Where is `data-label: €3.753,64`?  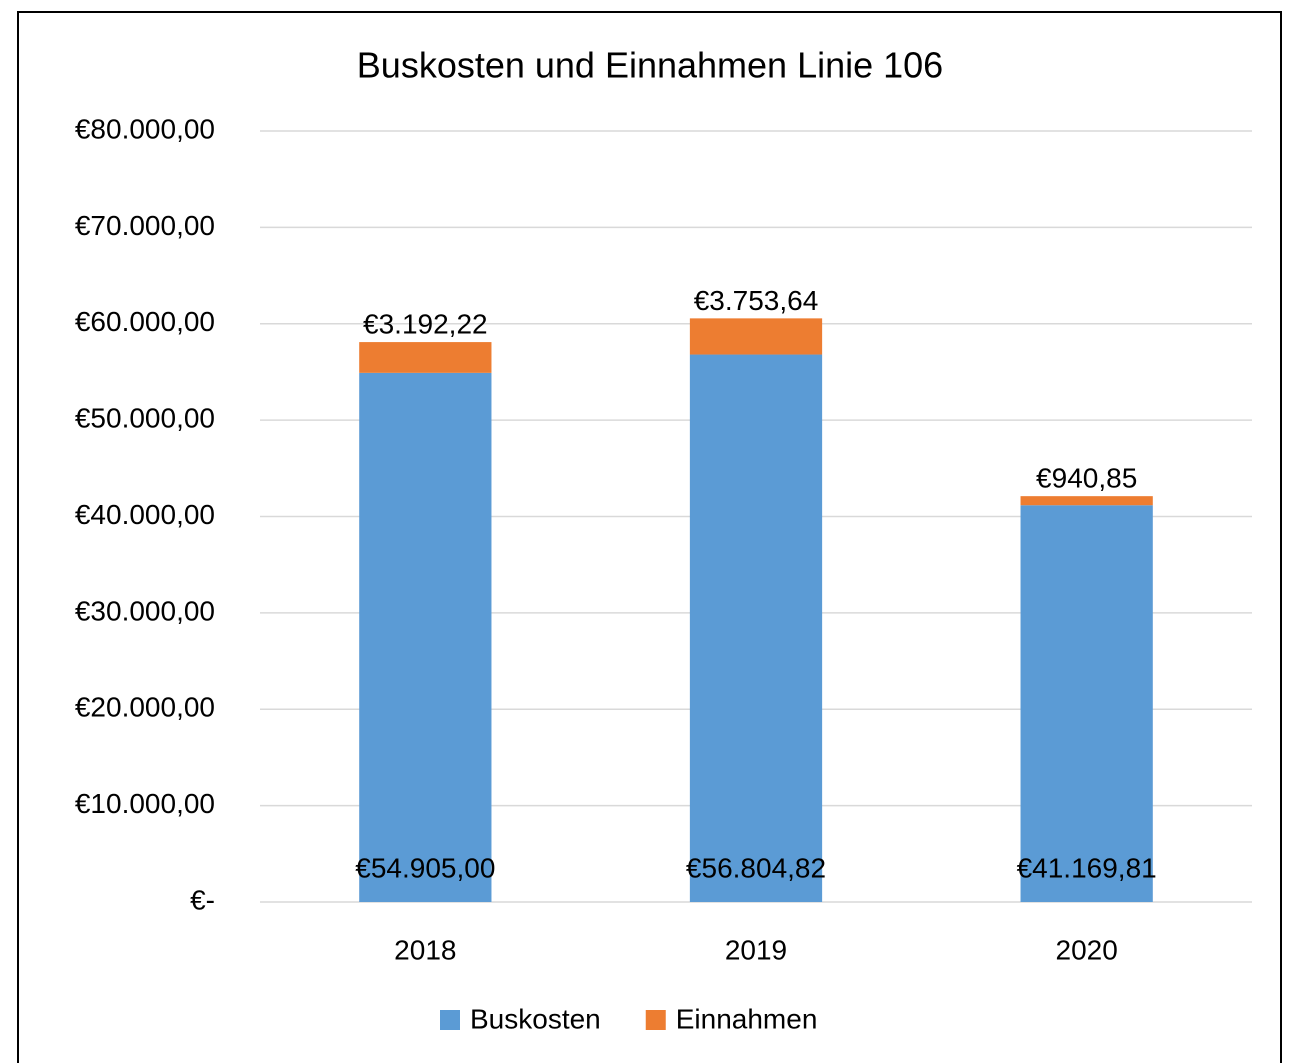 data-label: €3.753,64 is located at coordinates (756, 300).